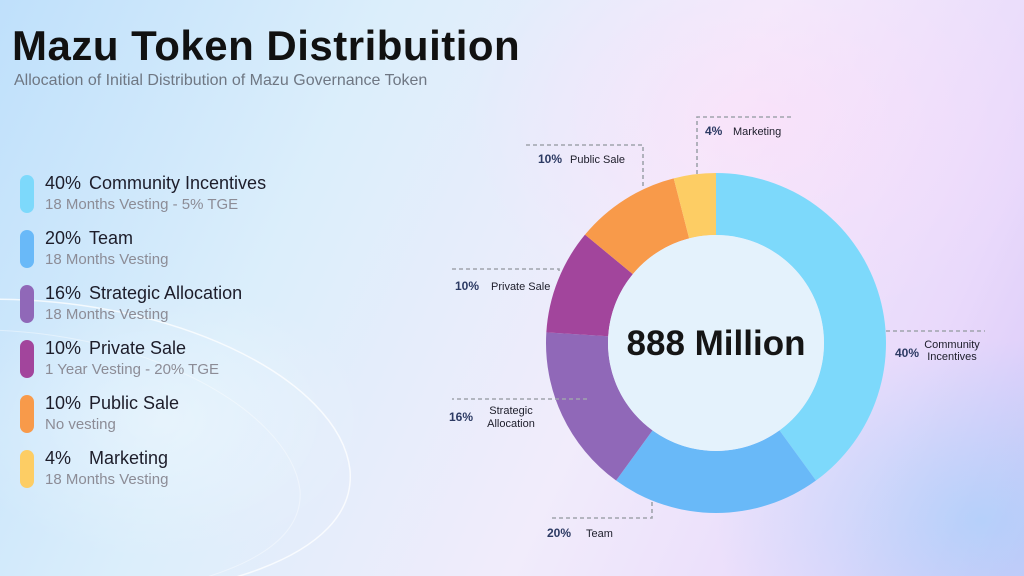 The width and height of the screenshot is (1024, 576). I want to click on legend-label: Team, so click(111, 238).